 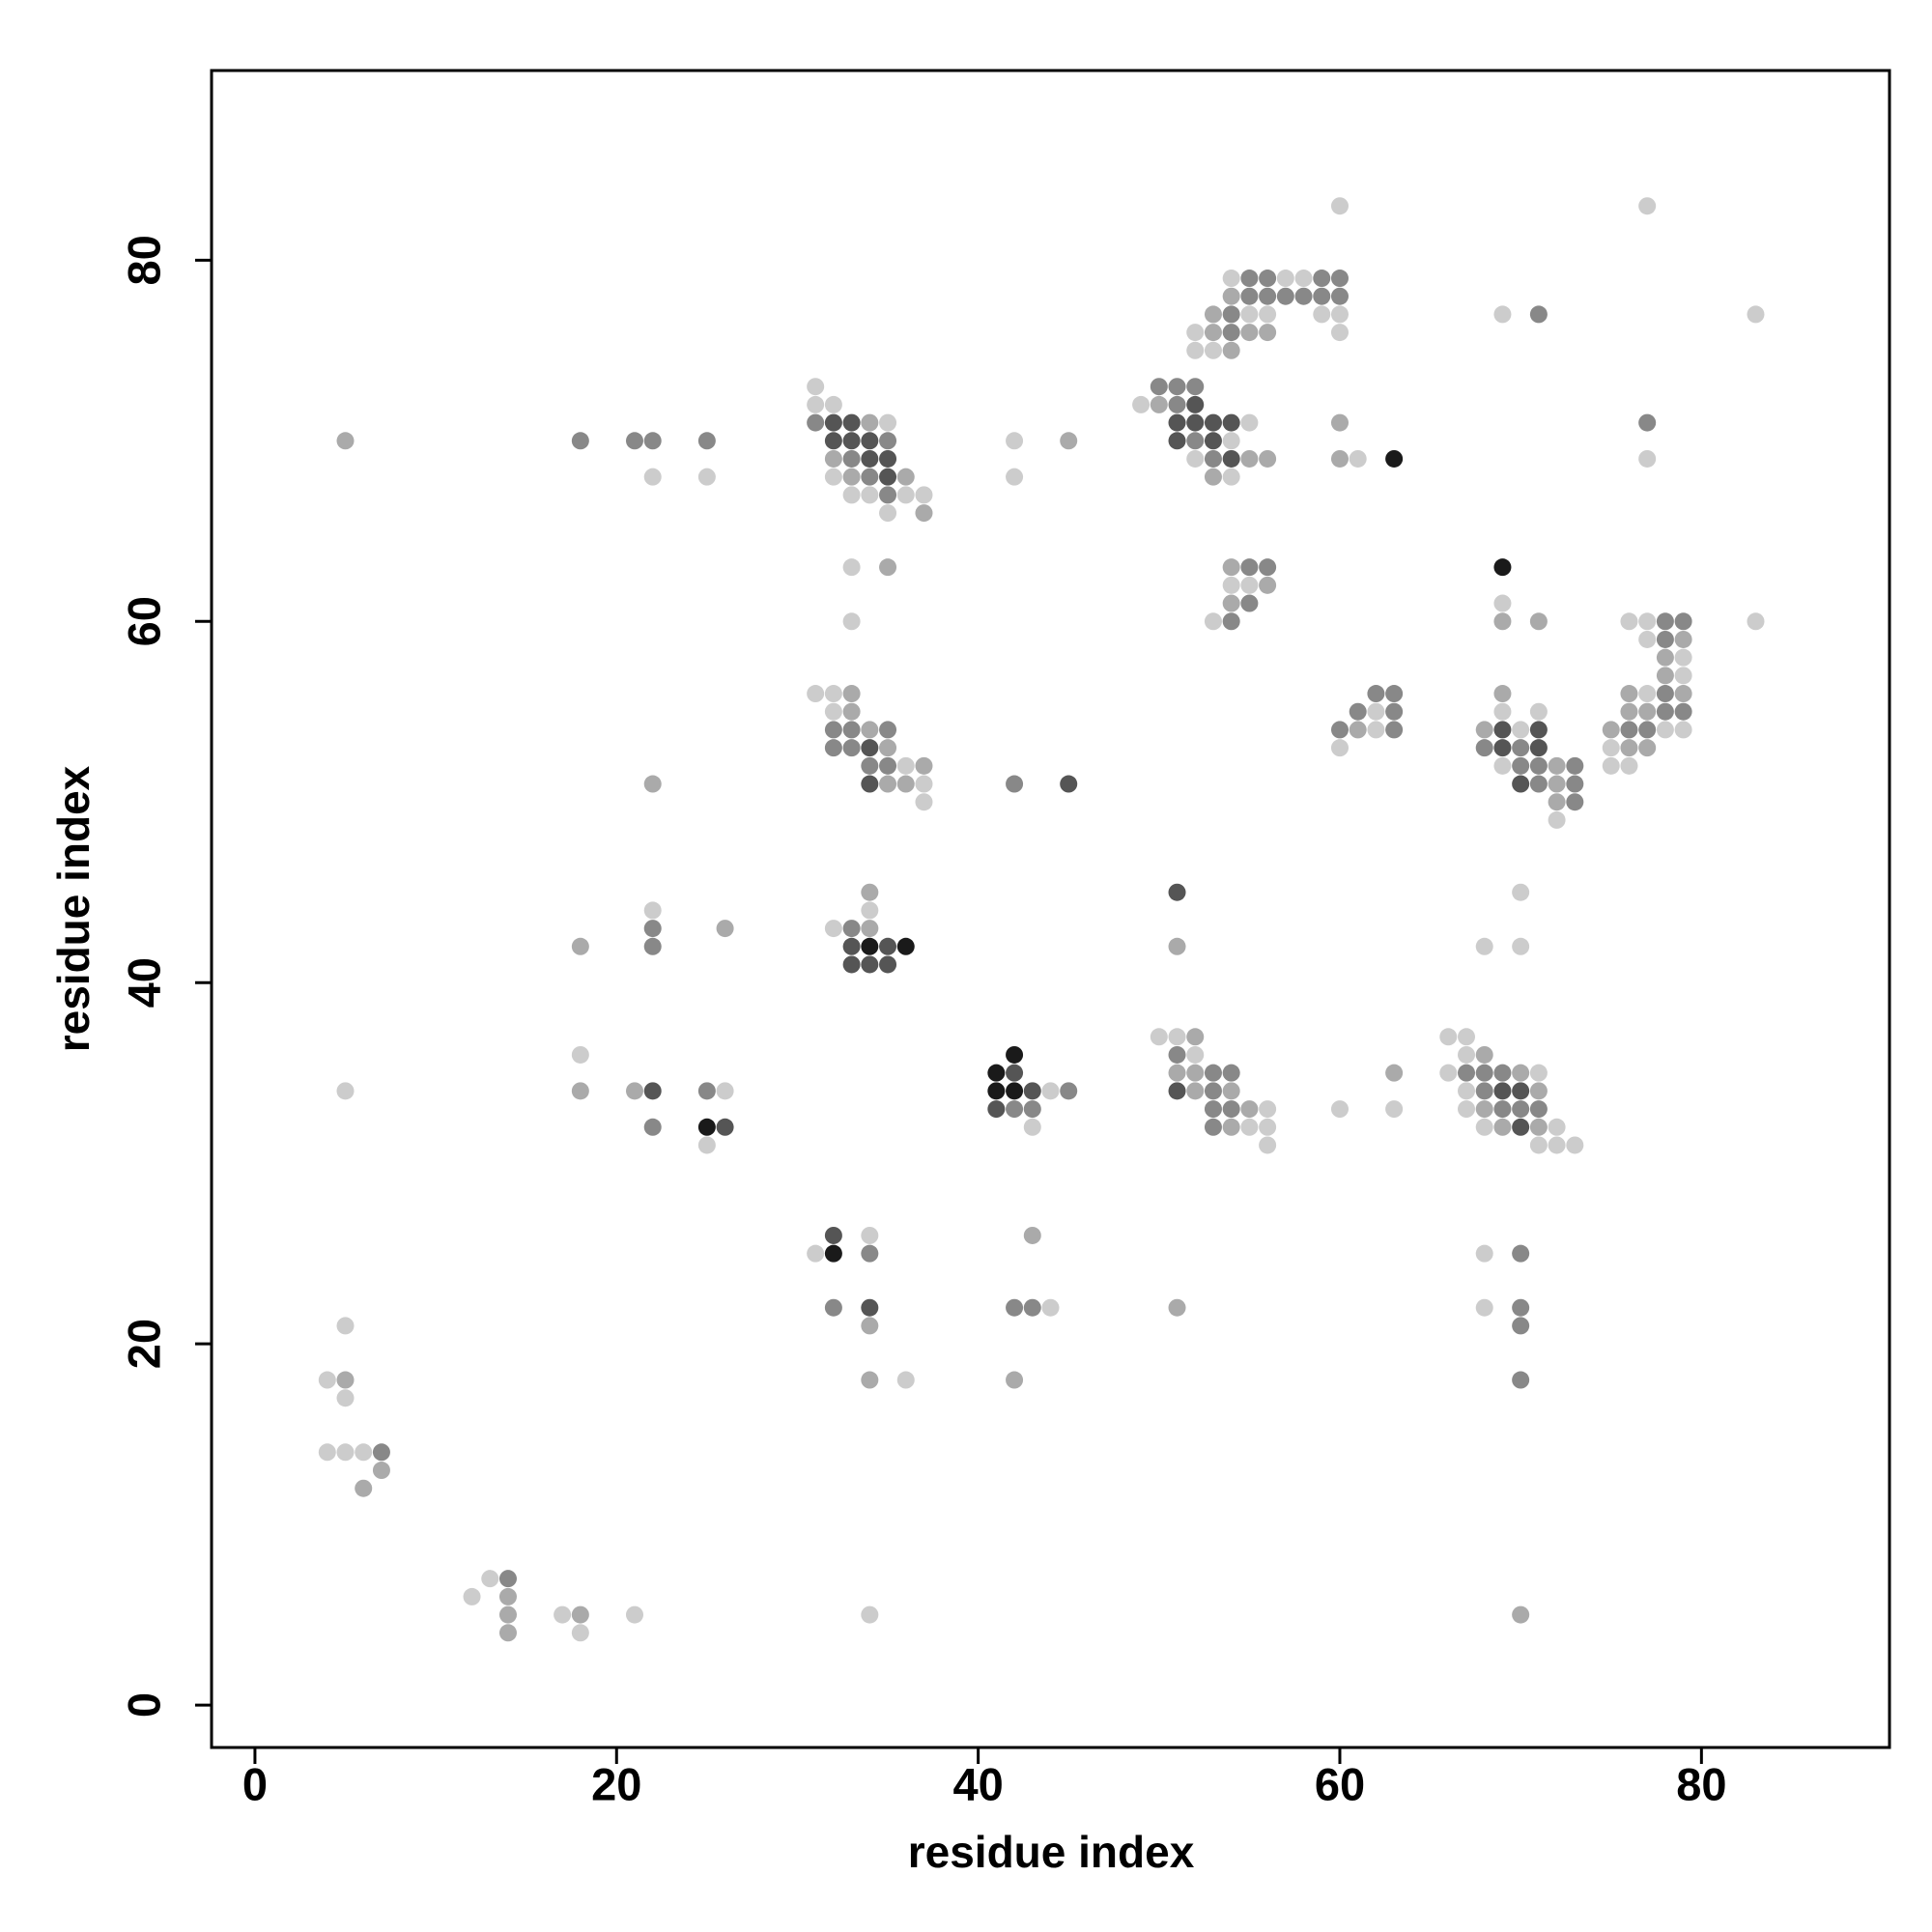 What do you see at coordinates (977, 1783) in the screenshot?
I see `x-tick-label: 40` at bounding box center [977, 1783].